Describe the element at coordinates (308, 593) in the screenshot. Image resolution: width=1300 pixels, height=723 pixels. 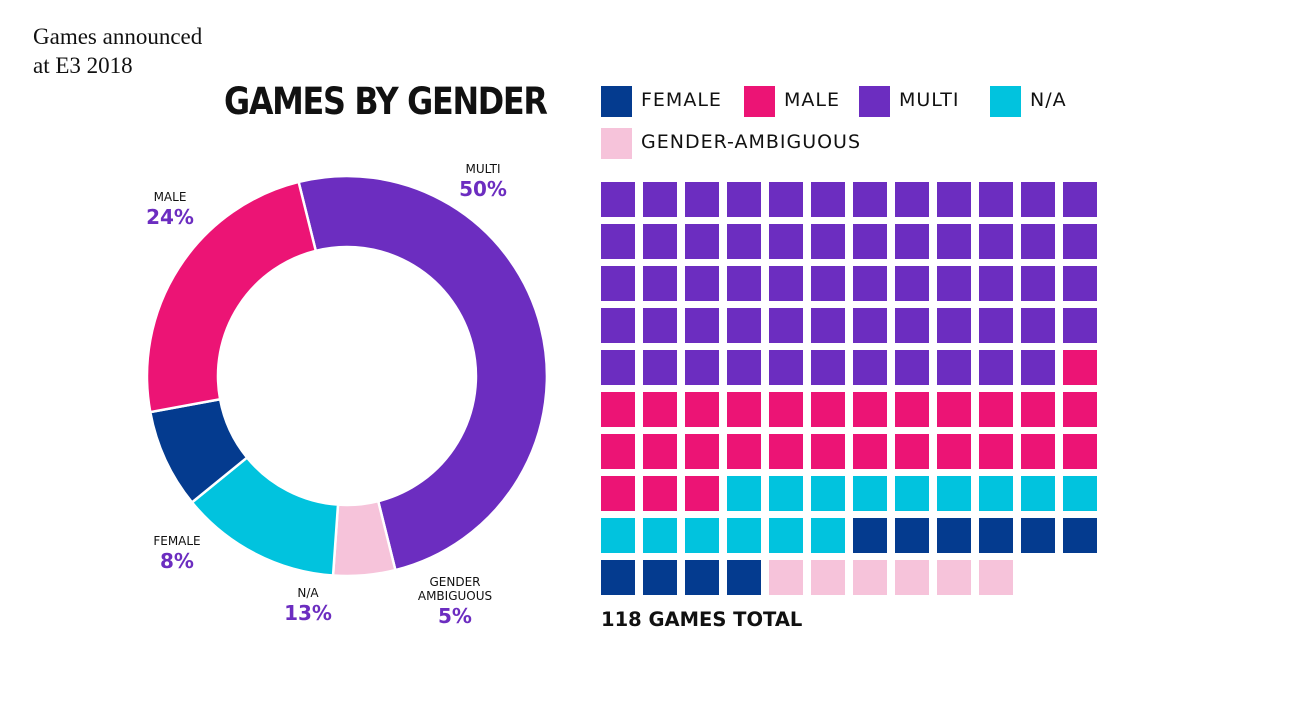
I see `donut-label-n-a: N/A` at that location.